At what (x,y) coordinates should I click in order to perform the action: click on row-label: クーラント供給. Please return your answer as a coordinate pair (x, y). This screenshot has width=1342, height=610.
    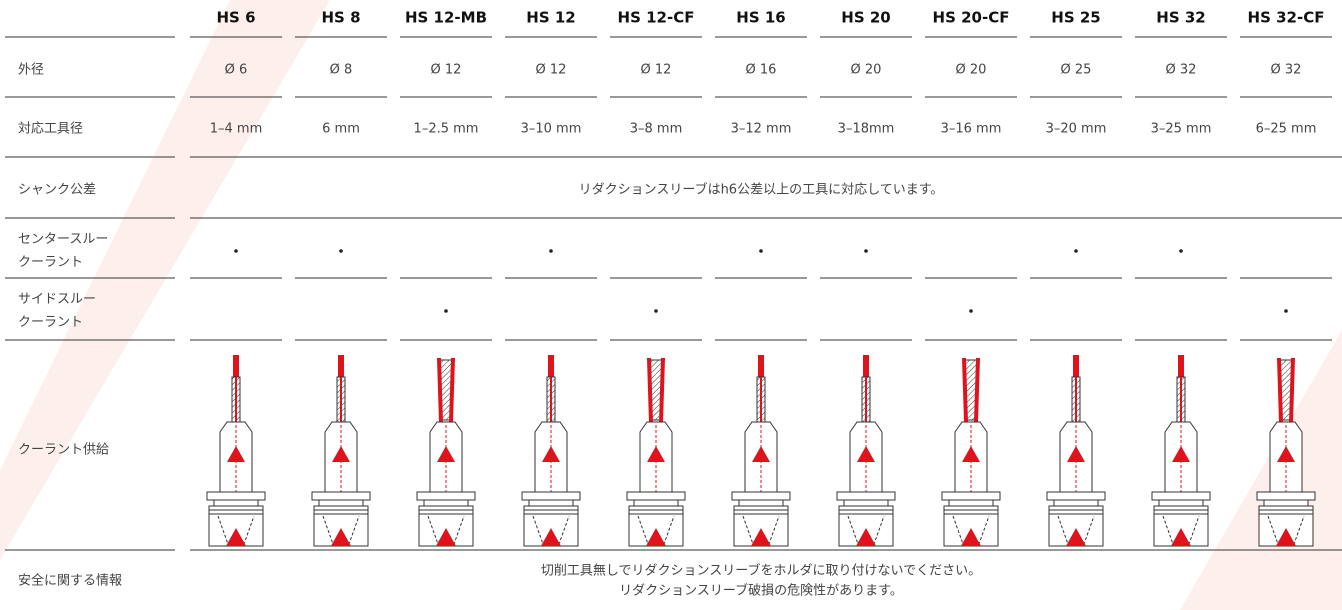
    Looking at the image, I should click on (63, 450).